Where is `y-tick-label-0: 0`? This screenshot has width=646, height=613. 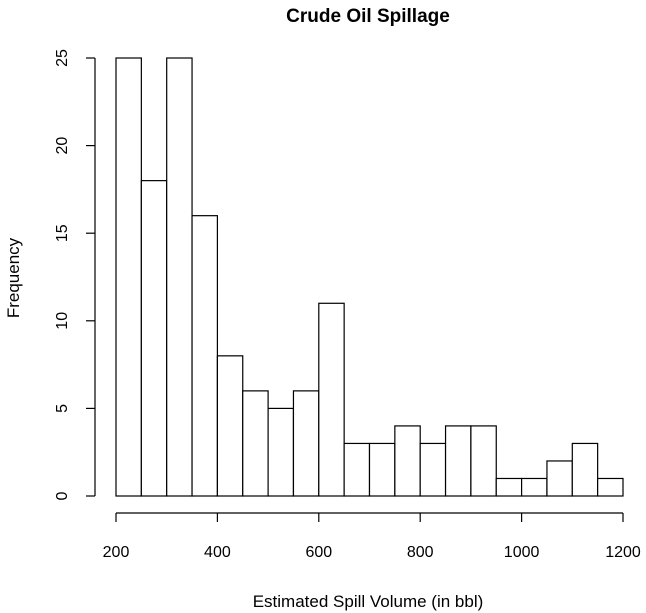 y-tick-label-0: 0 is located at coordinates (62, 495).